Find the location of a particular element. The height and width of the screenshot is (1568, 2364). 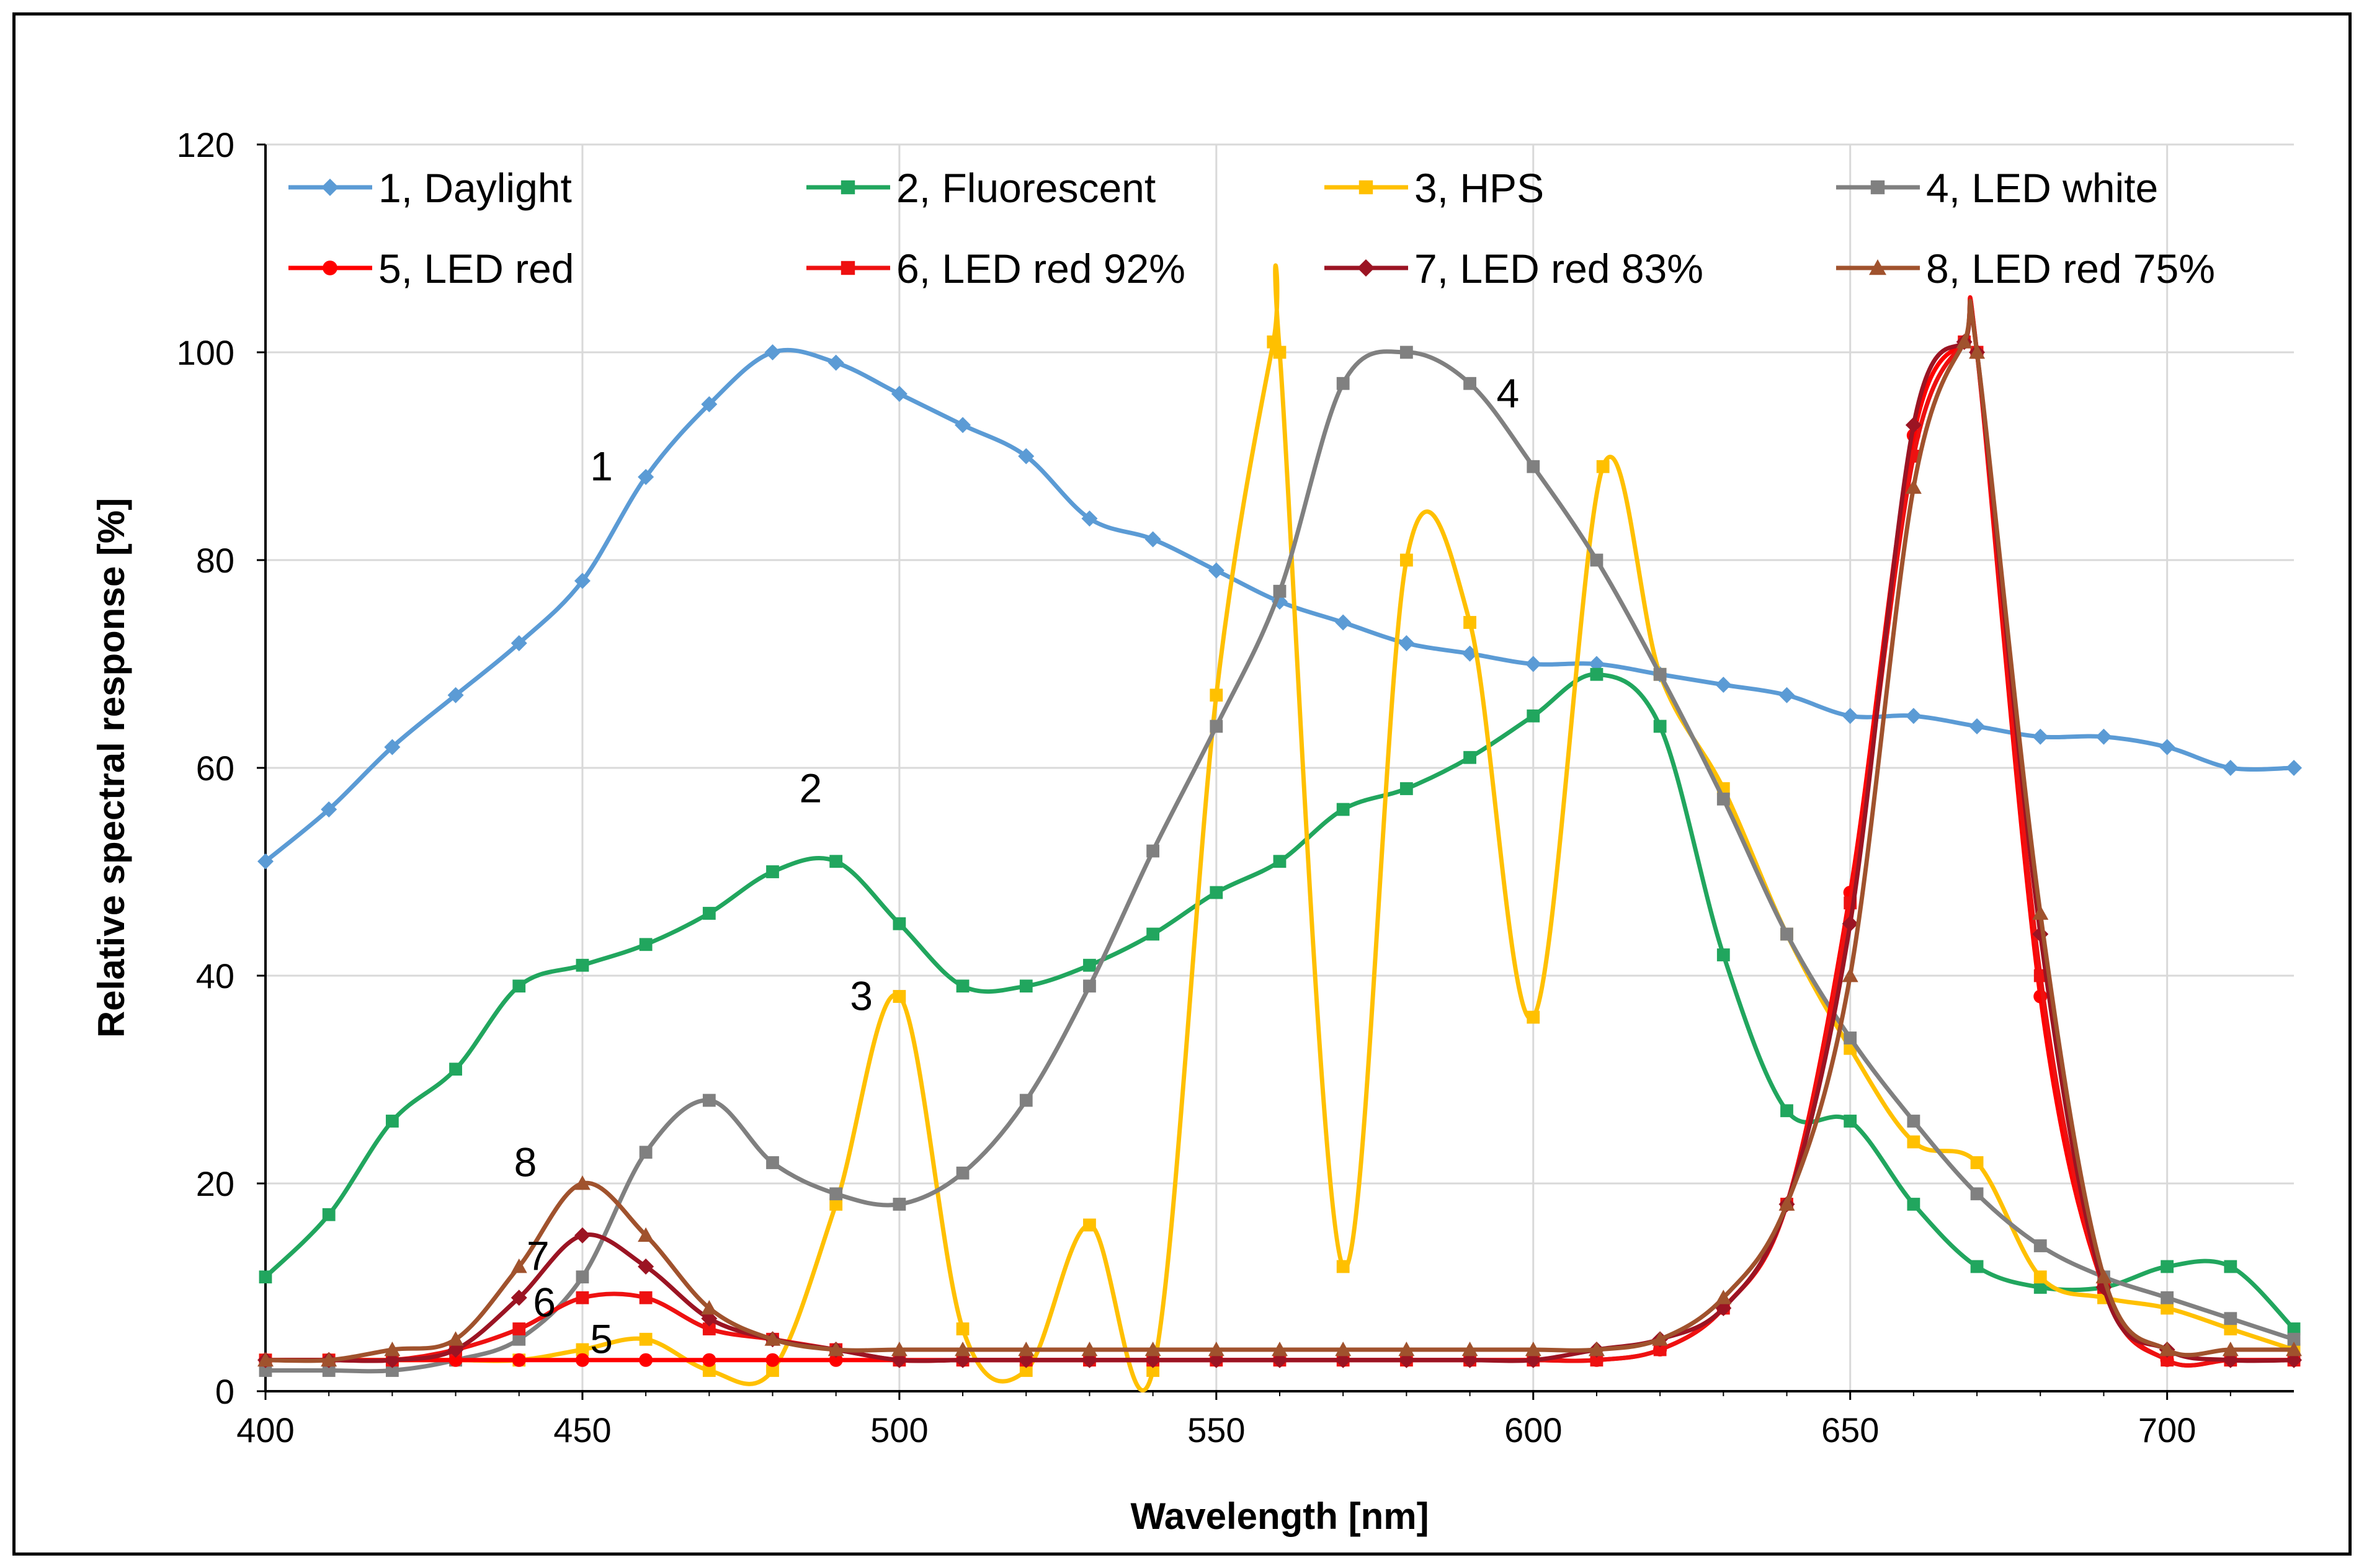

curve-label: 7 is located at coordinates (539, 1255).